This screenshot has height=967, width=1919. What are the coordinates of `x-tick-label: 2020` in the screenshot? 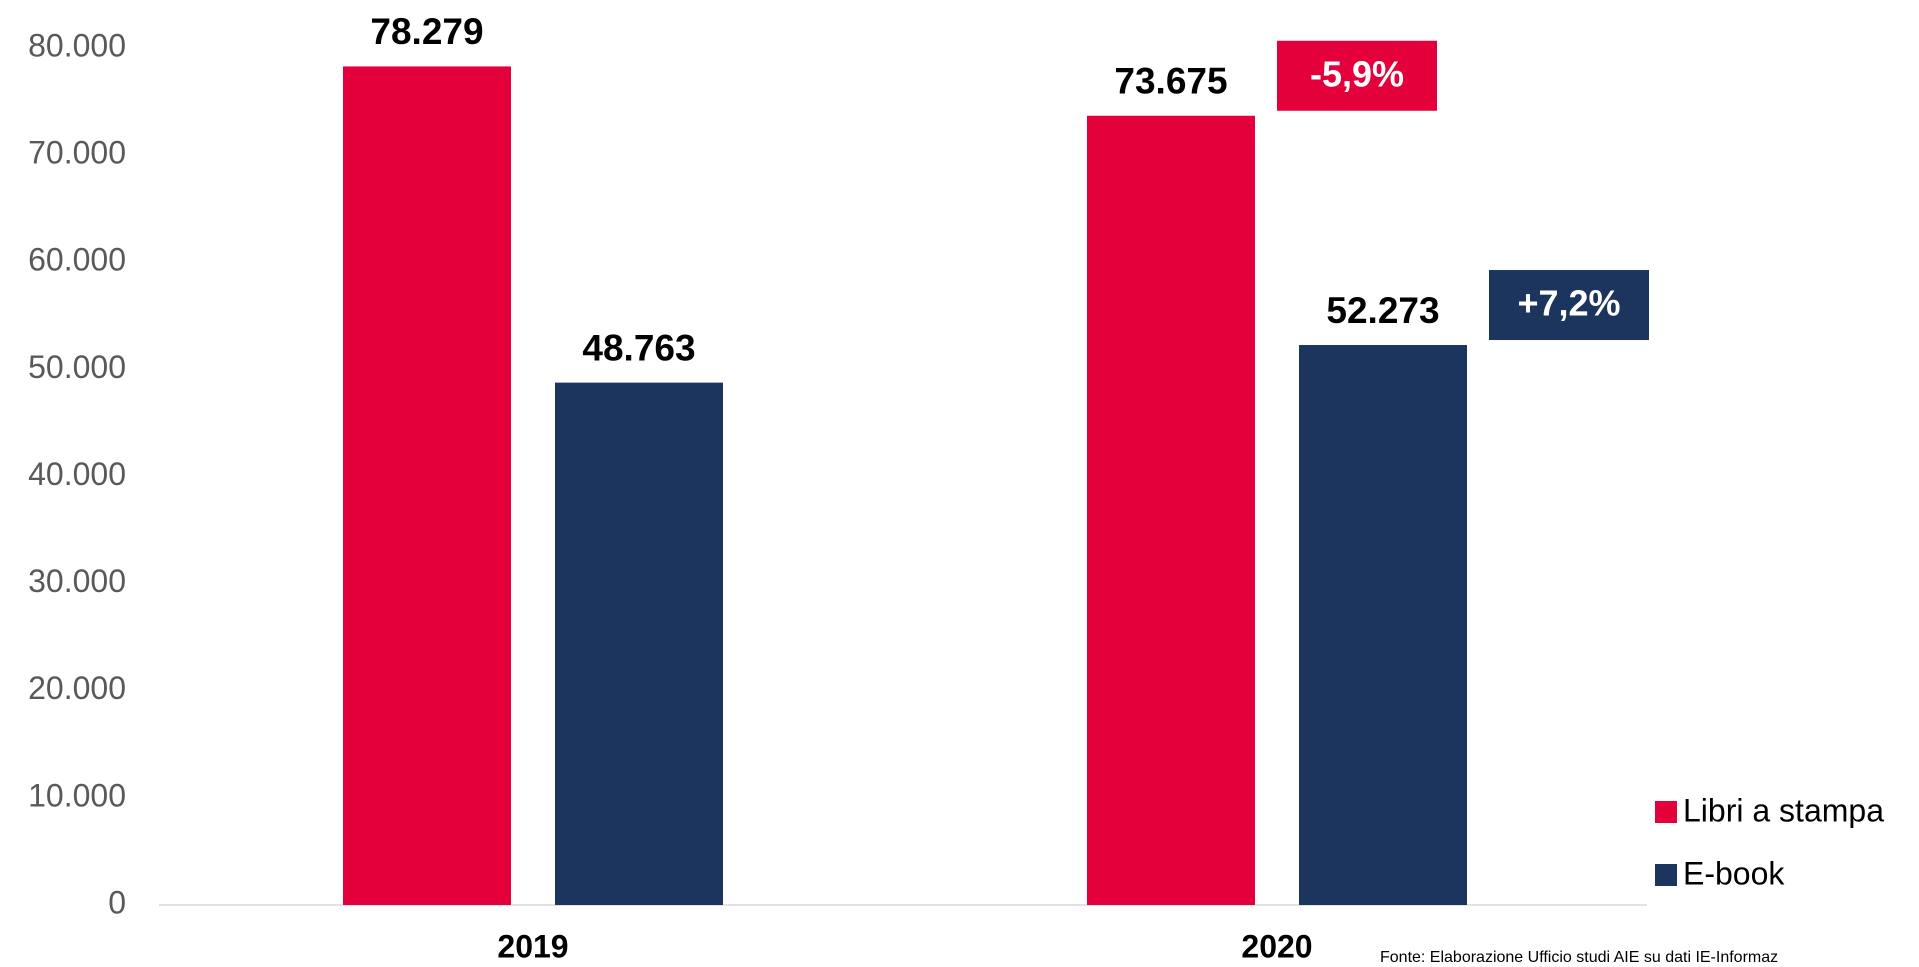 It's located at (1276, 946).